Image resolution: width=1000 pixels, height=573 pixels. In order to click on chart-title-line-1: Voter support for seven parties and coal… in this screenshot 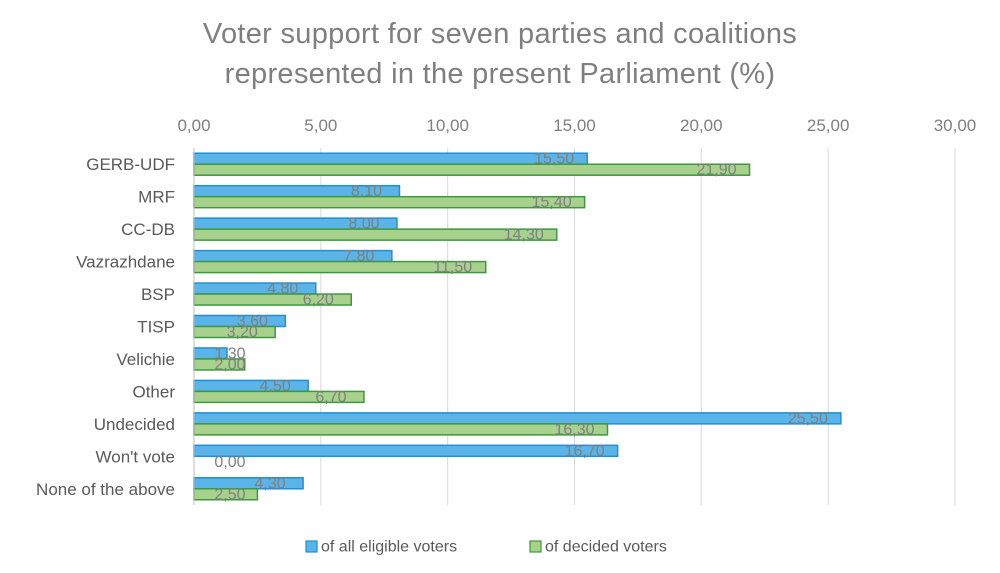, I will do `click(500, 34)`.